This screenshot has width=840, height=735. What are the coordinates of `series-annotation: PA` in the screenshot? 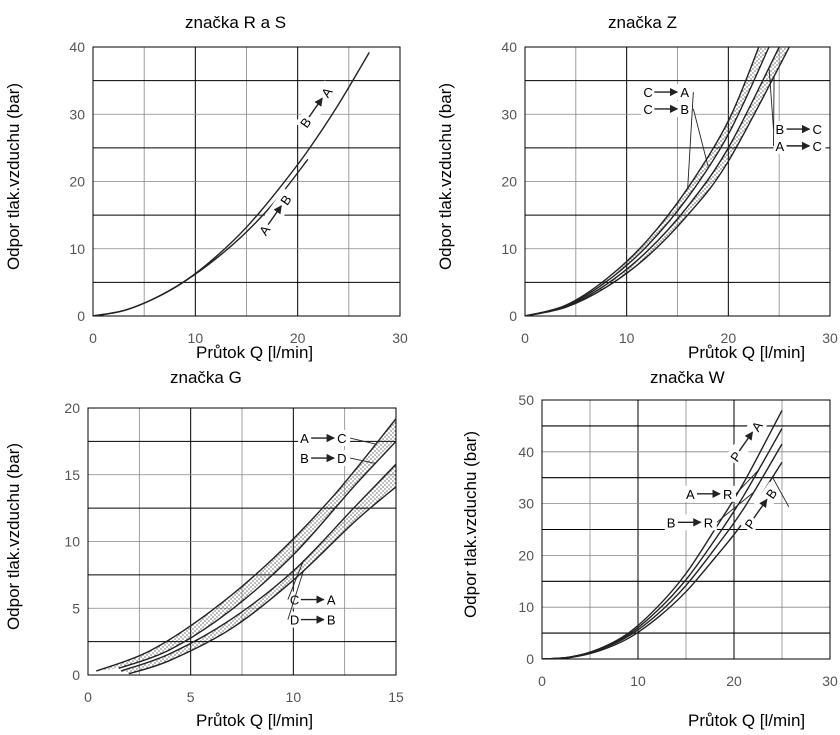 It's located at (747, 440).